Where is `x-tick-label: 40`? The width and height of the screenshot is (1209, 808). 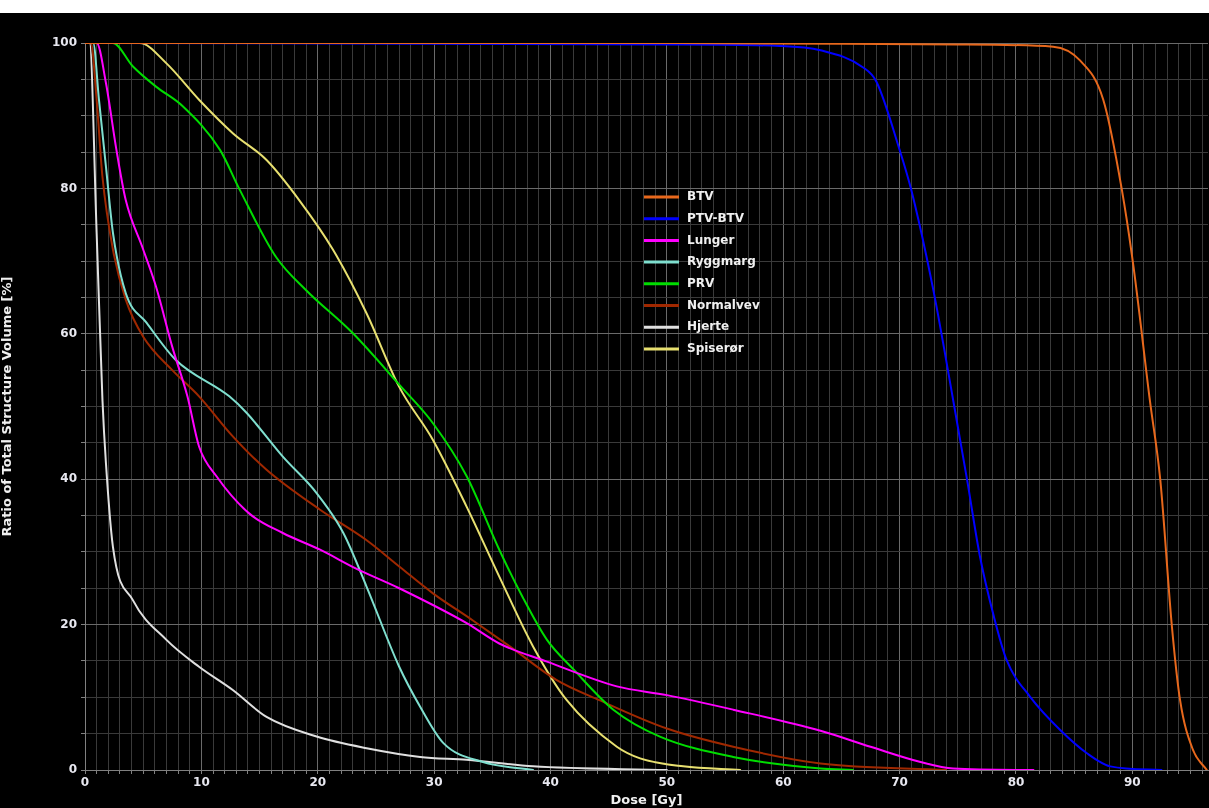
x-tick-label: 40 is located at coordinates (550, 782).